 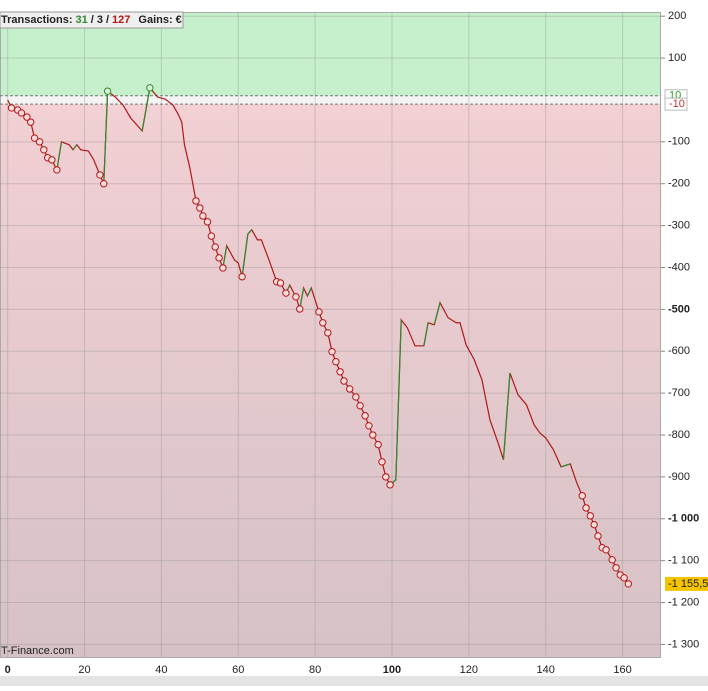 I want to click on y-tick-label: 100, so click(x=677, y=58).